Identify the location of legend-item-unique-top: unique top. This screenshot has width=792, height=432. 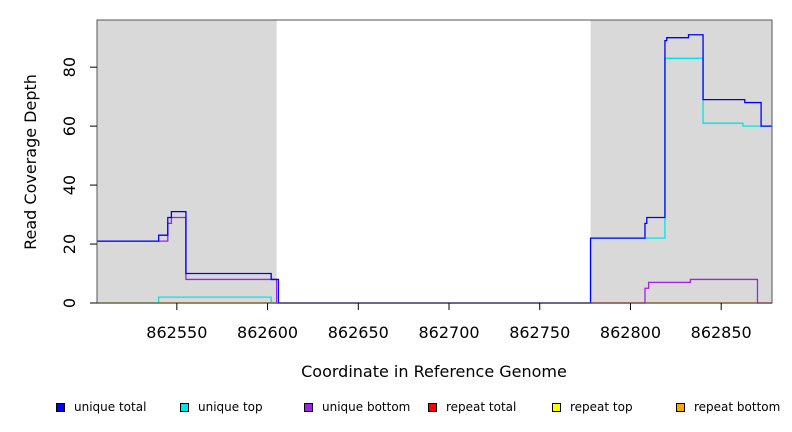
(221, 407).